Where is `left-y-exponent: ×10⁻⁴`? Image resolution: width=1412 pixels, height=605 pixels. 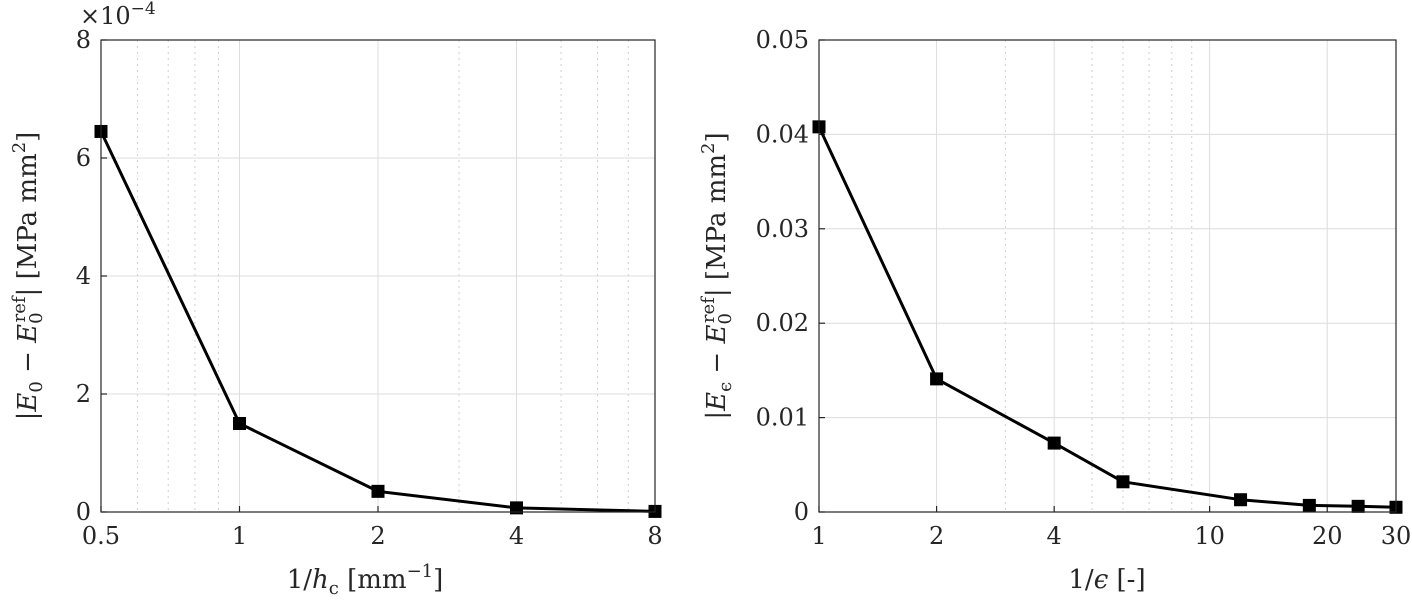
left-y-exponent: ×10⁻⁴ is located at coordinates (118, 15).